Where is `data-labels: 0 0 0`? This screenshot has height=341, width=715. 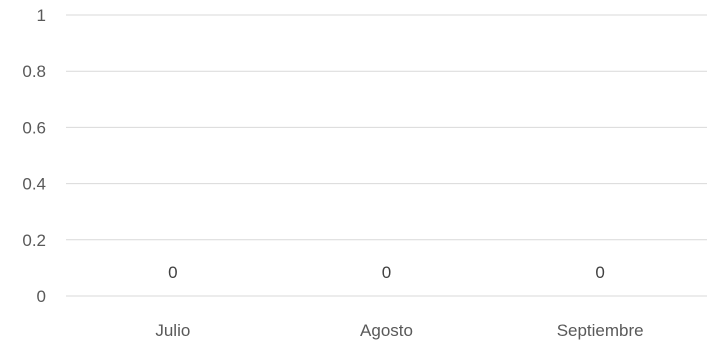 data-labels: 0 0 0 is located at coordinates (386, 272).